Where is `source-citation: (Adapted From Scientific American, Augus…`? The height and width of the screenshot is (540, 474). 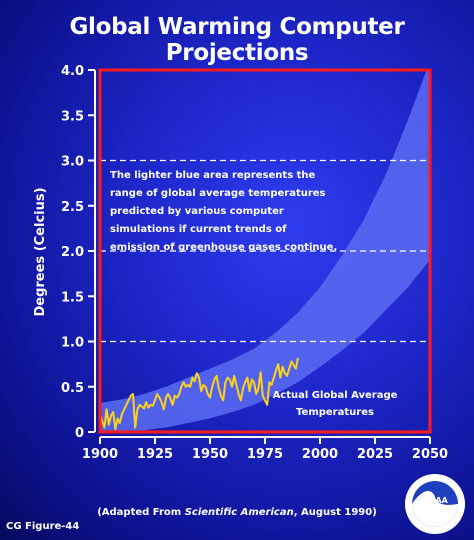 source-citation: (Adapted From Scientific American, Augus… is located at coordinates (237, 512).